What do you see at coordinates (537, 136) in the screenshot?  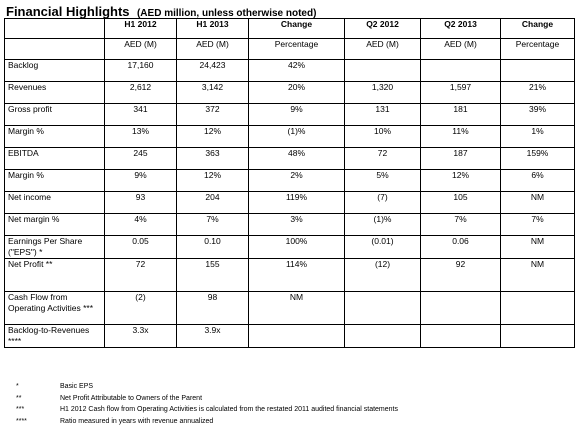 I see `table-cell: 1%` at bounding box center [537, 136].